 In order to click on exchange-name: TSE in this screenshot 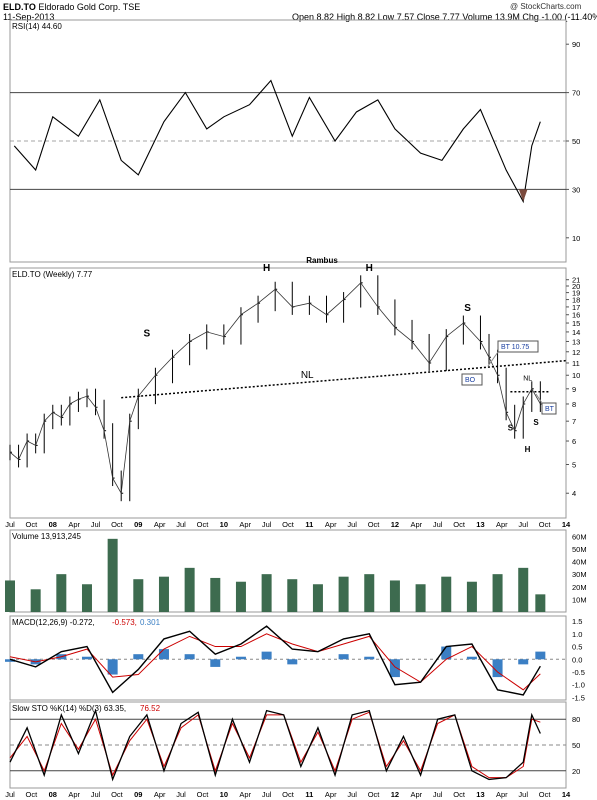, I will do `click(131, 7)`.